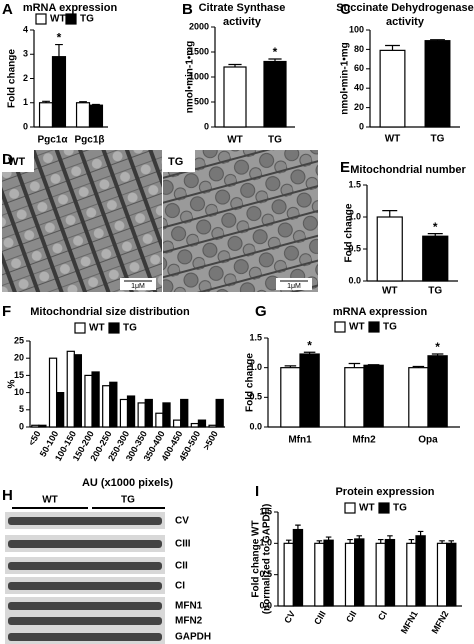  Describe the element at coordinates (189, 621) in the screenshot. I see `blot-row-label: MFN2` at that location.